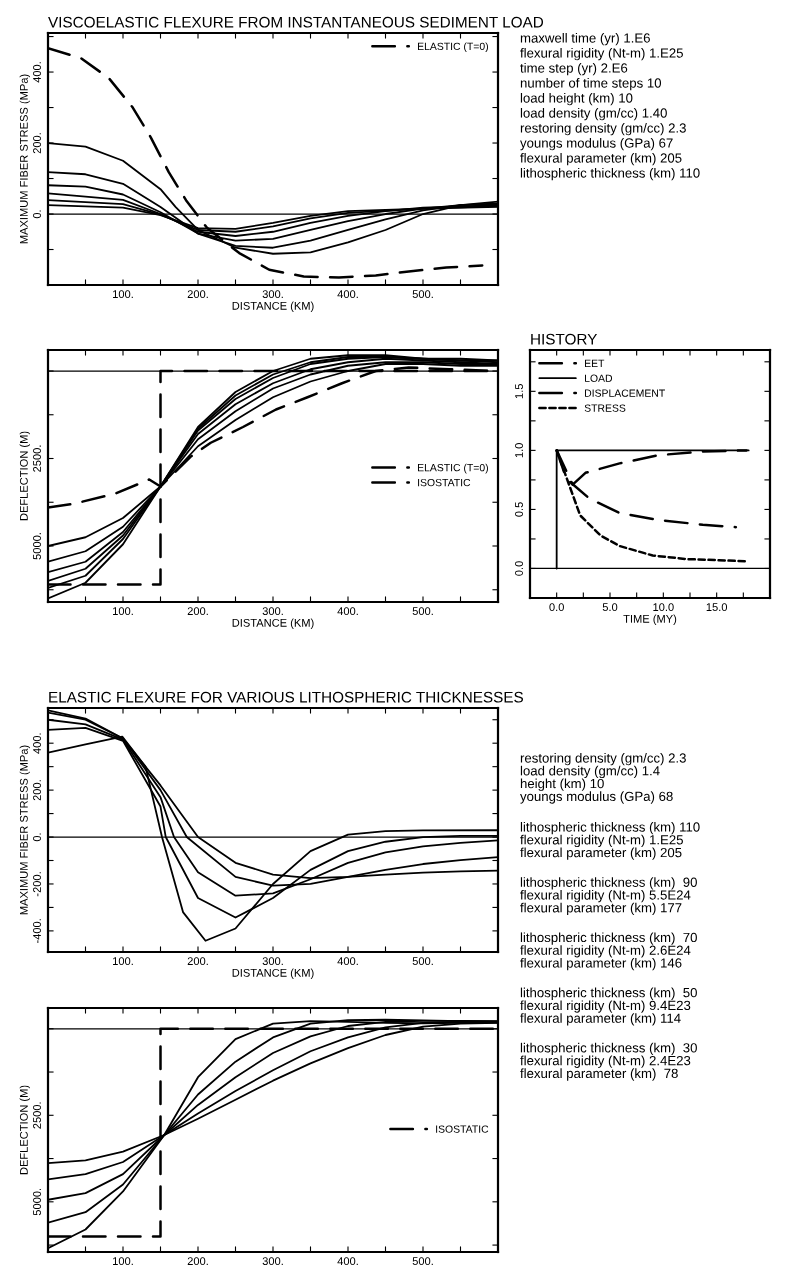 The height and width of the screenshot is (1280, 796). What do you see at coordinates (591, 84) in the screenshot?
I see `text: number of time steps 10` at bounding box center [591, 84].